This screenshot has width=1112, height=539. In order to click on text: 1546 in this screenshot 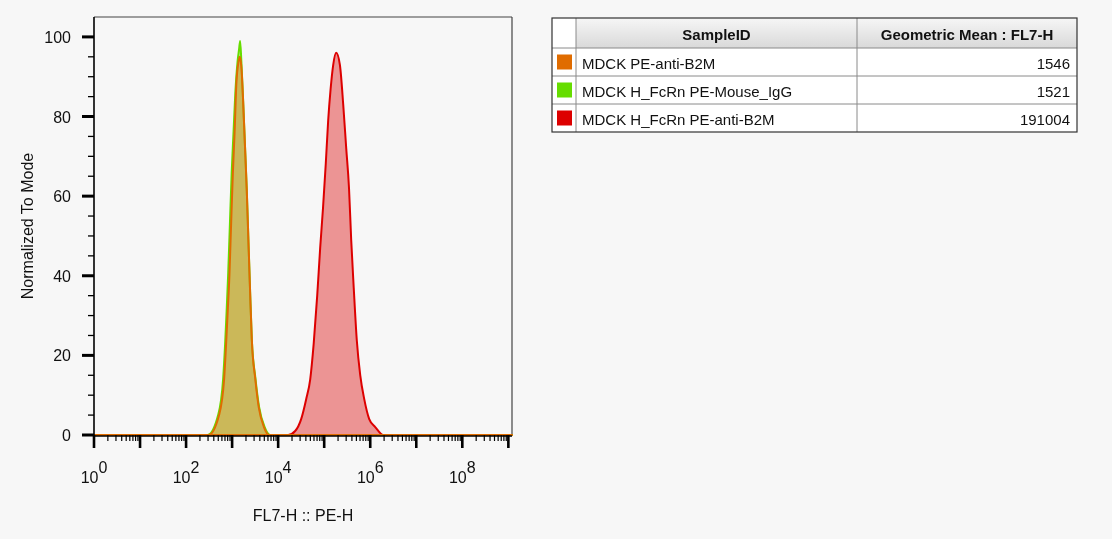, I will do `click(1053, 63)`.